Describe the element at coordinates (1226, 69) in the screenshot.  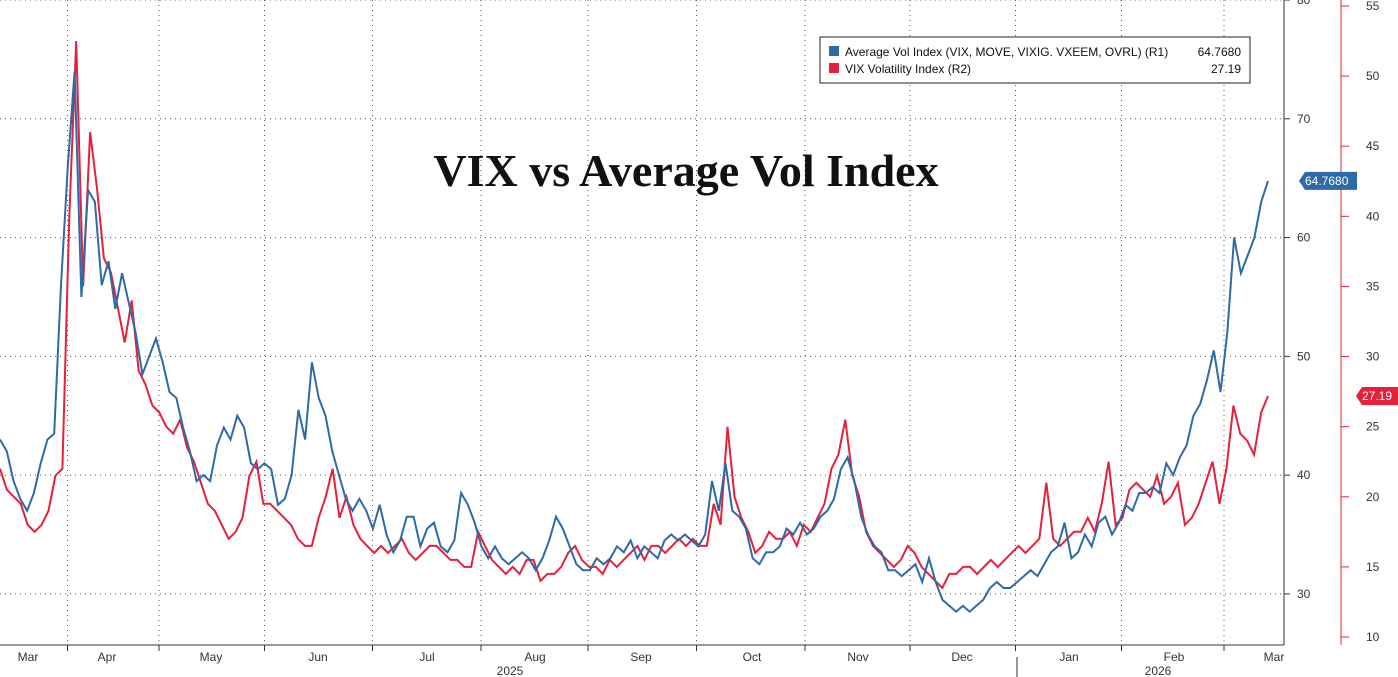
I see `legend-value-vix: 27.19` at that location.